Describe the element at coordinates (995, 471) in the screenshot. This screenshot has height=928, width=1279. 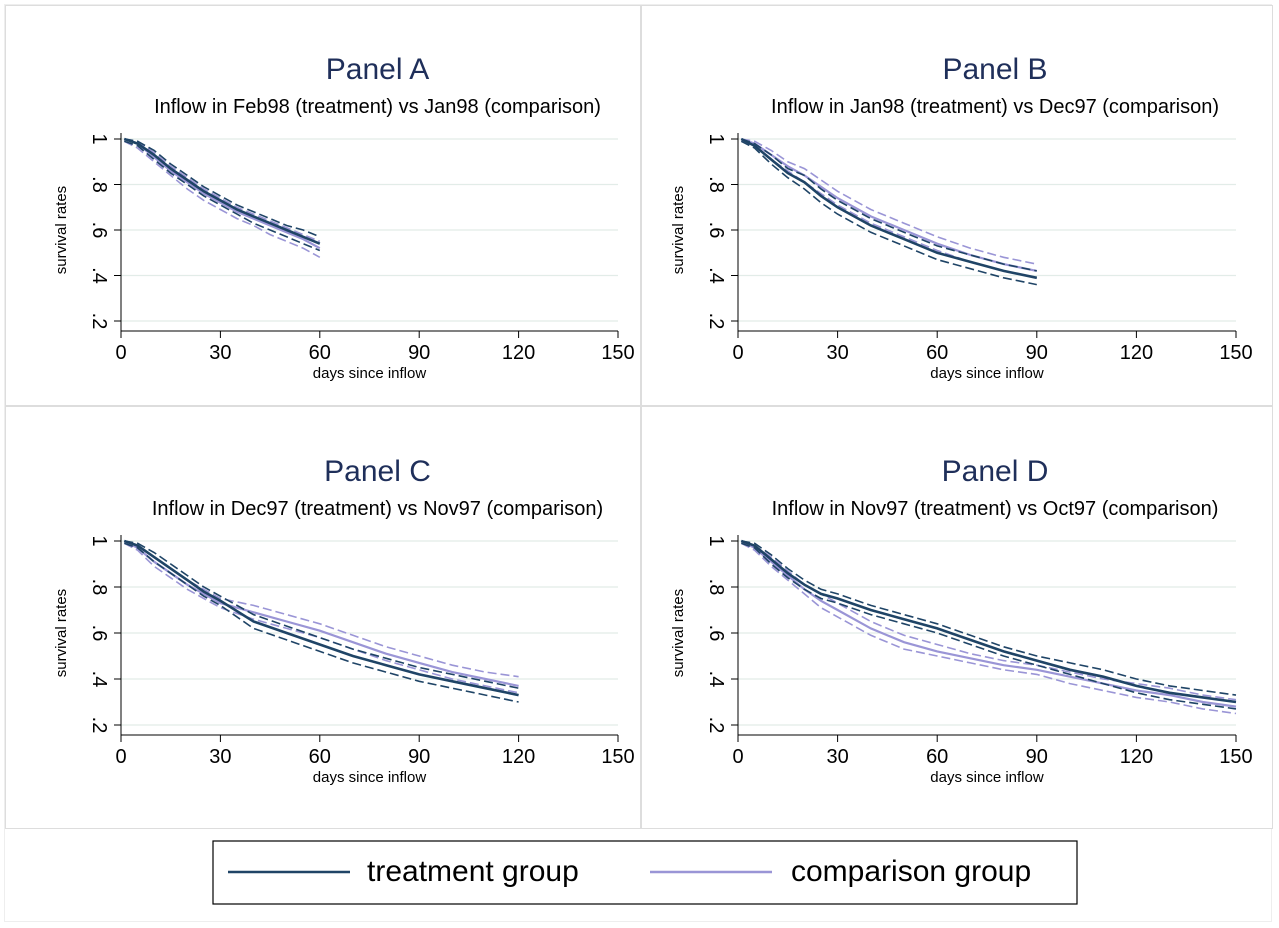
I see `panel-title: Panel D` at that location.